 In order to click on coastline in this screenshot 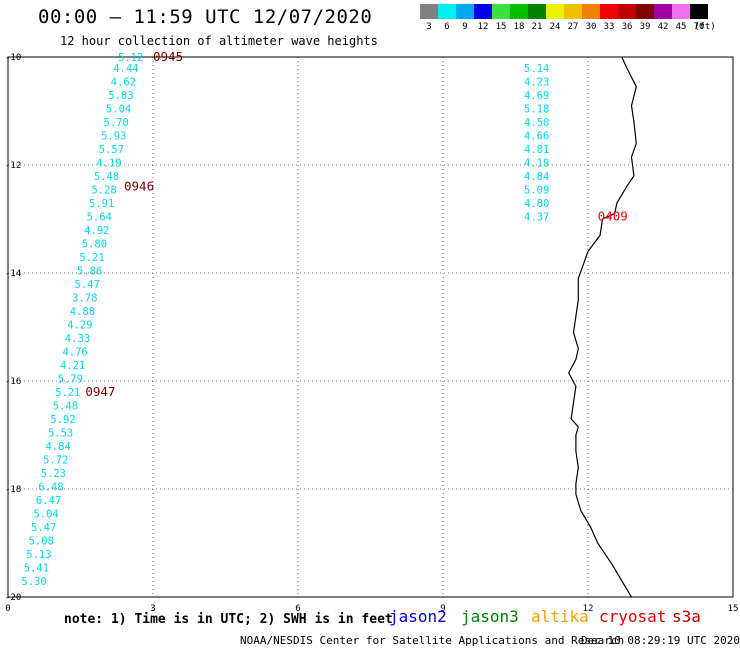, I will do `click(602, 327)`.